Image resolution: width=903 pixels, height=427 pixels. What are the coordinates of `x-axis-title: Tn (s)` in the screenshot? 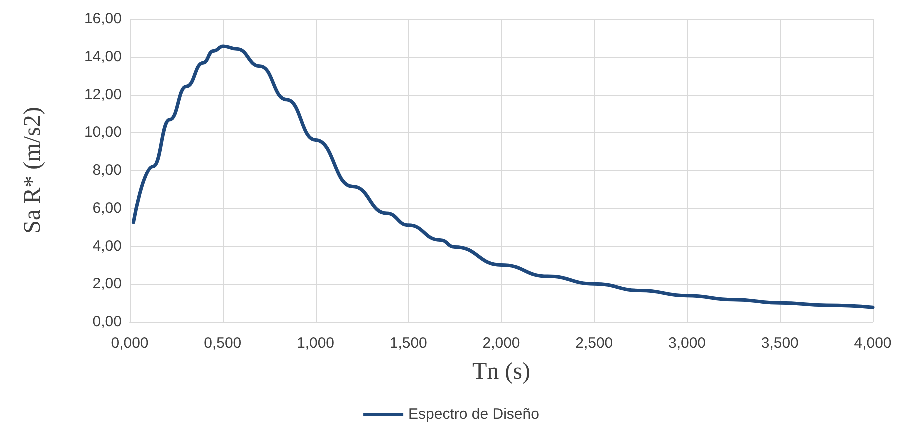 It's located at (501, 372).